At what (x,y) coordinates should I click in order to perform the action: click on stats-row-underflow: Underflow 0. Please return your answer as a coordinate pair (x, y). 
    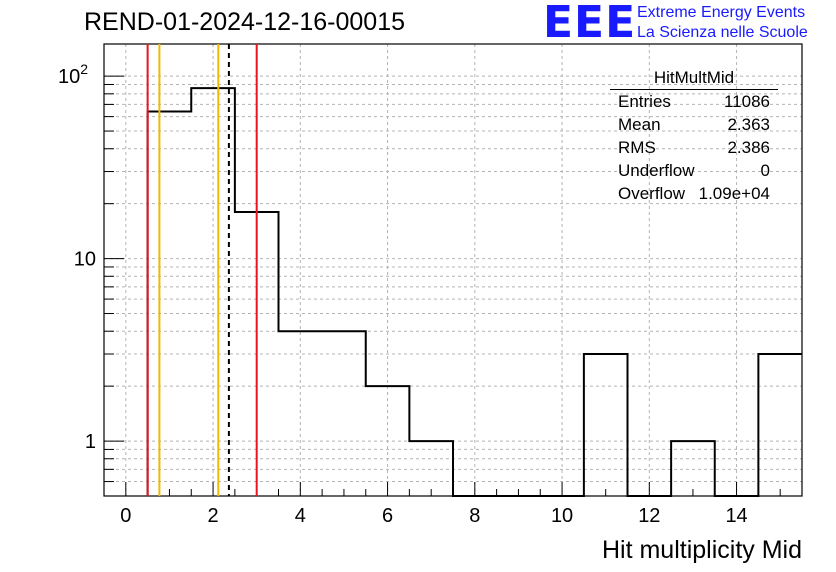
    Looking at the image, I should click on (694, 170).